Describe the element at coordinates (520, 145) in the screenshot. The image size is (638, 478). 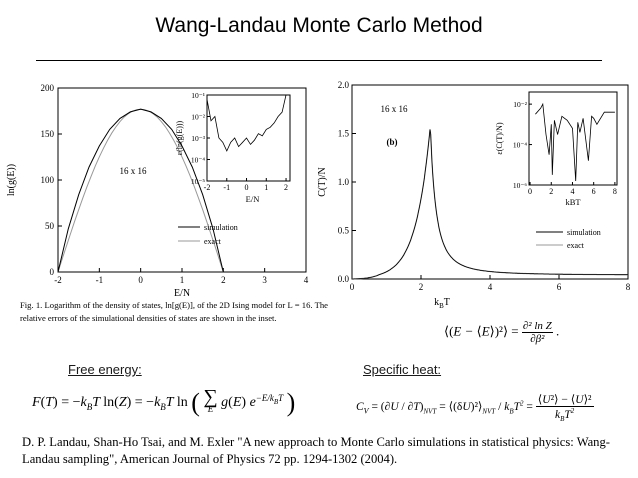
I see `inset-y-tick-label-b: 10⁻⁴` at that location.